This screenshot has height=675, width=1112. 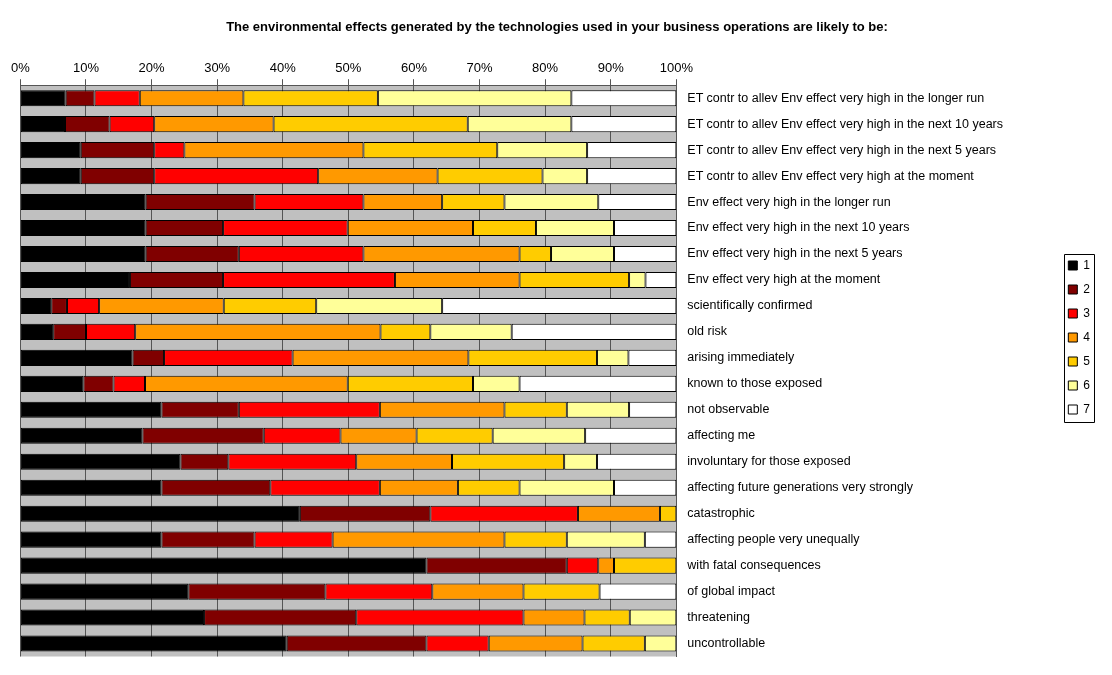 I want to click on legend-label: 4, so click(x=1087, y=336).